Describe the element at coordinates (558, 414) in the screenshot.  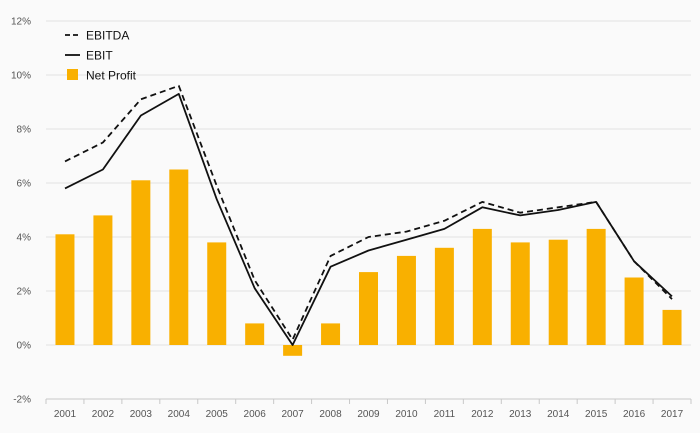
I see `x-tick-label: 2014` at that location.